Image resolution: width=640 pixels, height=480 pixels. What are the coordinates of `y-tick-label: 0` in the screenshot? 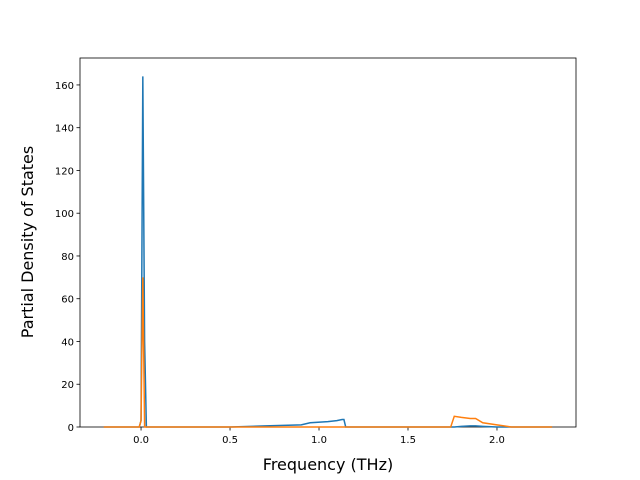 It's located at (71, 428).